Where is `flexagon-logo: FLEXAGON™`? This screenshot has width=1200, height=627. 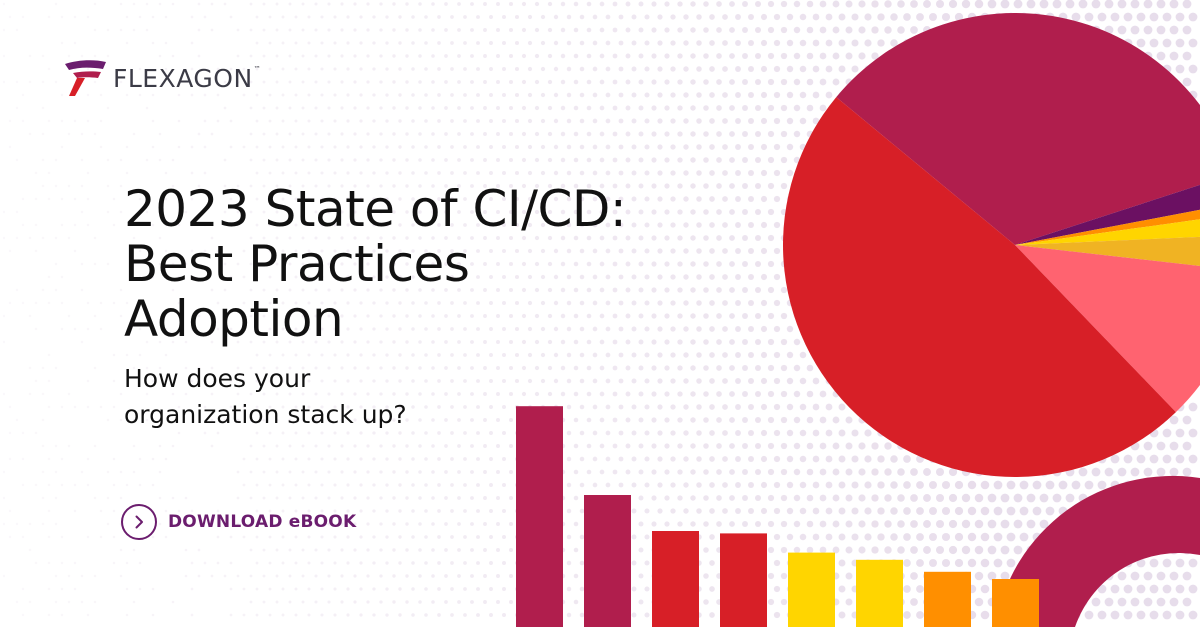
flexagon-logo: FLEXAGON™ is located at coordinates (162, 78).